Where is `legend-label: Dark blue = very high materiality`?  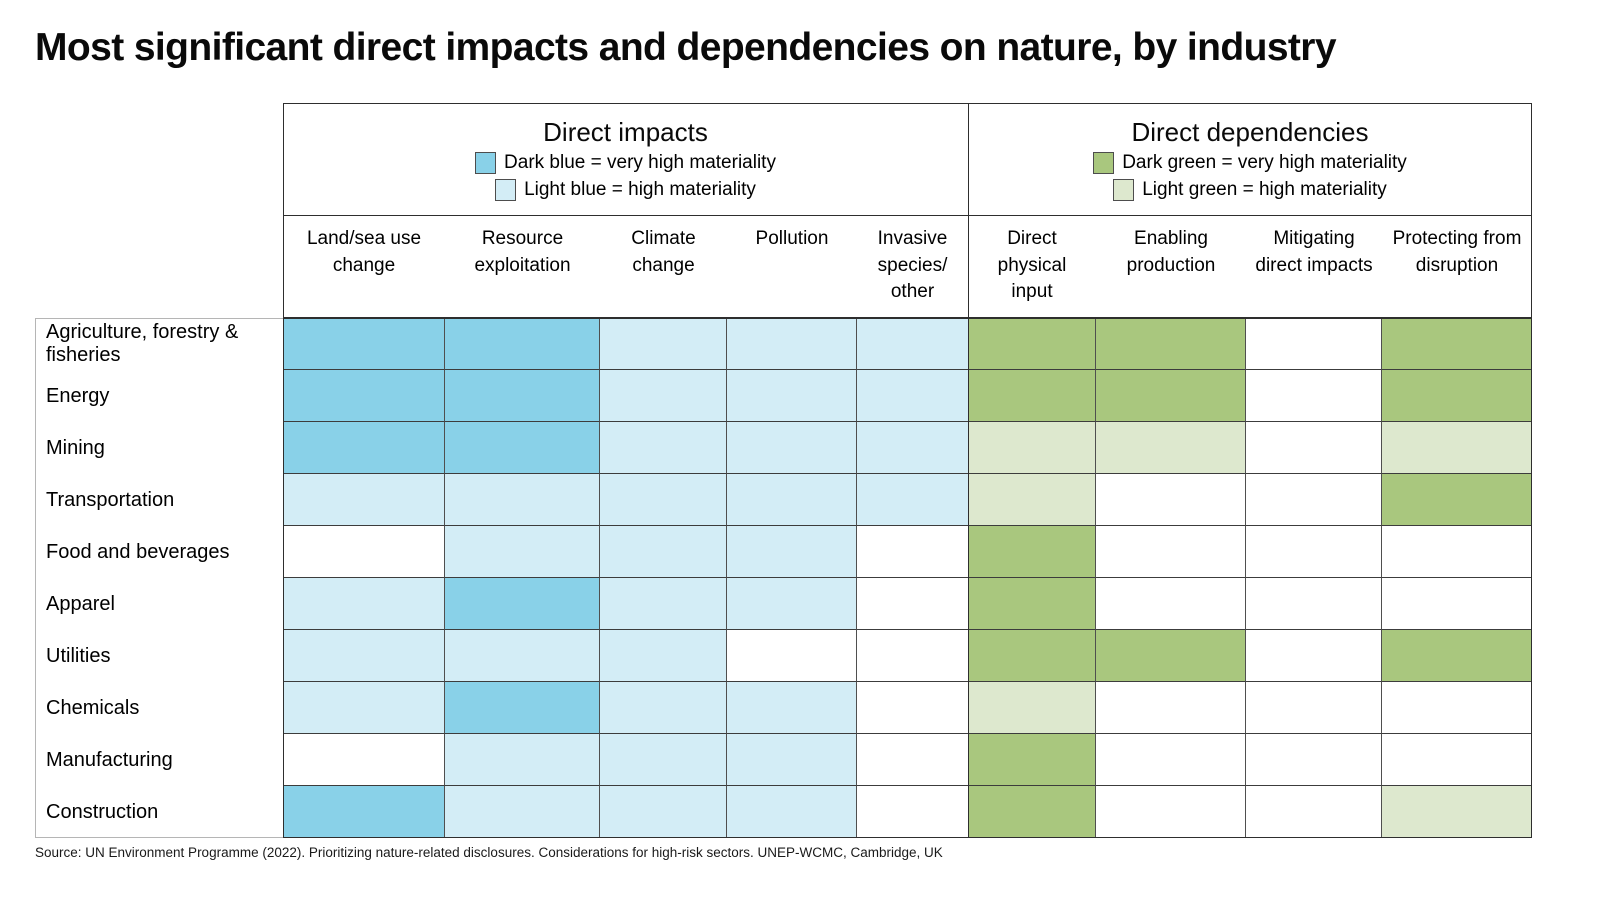 legend-label: Dark blue = very high materiality is located at coordinates (640, 163).